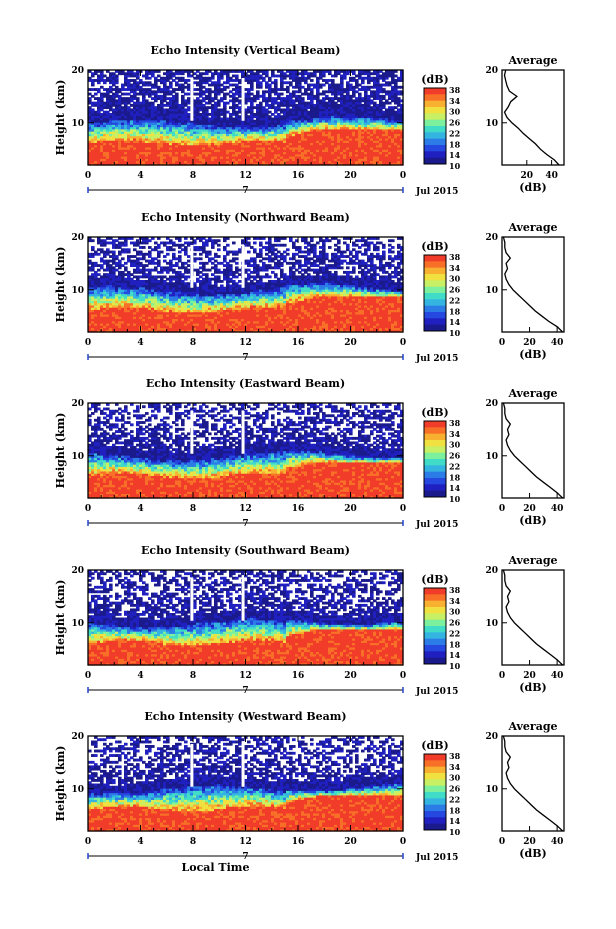 This screenshot has width=616, height=929. What do you see at coordinates (193, 176) in the screenshot?
I see `x-tick-label: 8` at bounding box center [193, 176].